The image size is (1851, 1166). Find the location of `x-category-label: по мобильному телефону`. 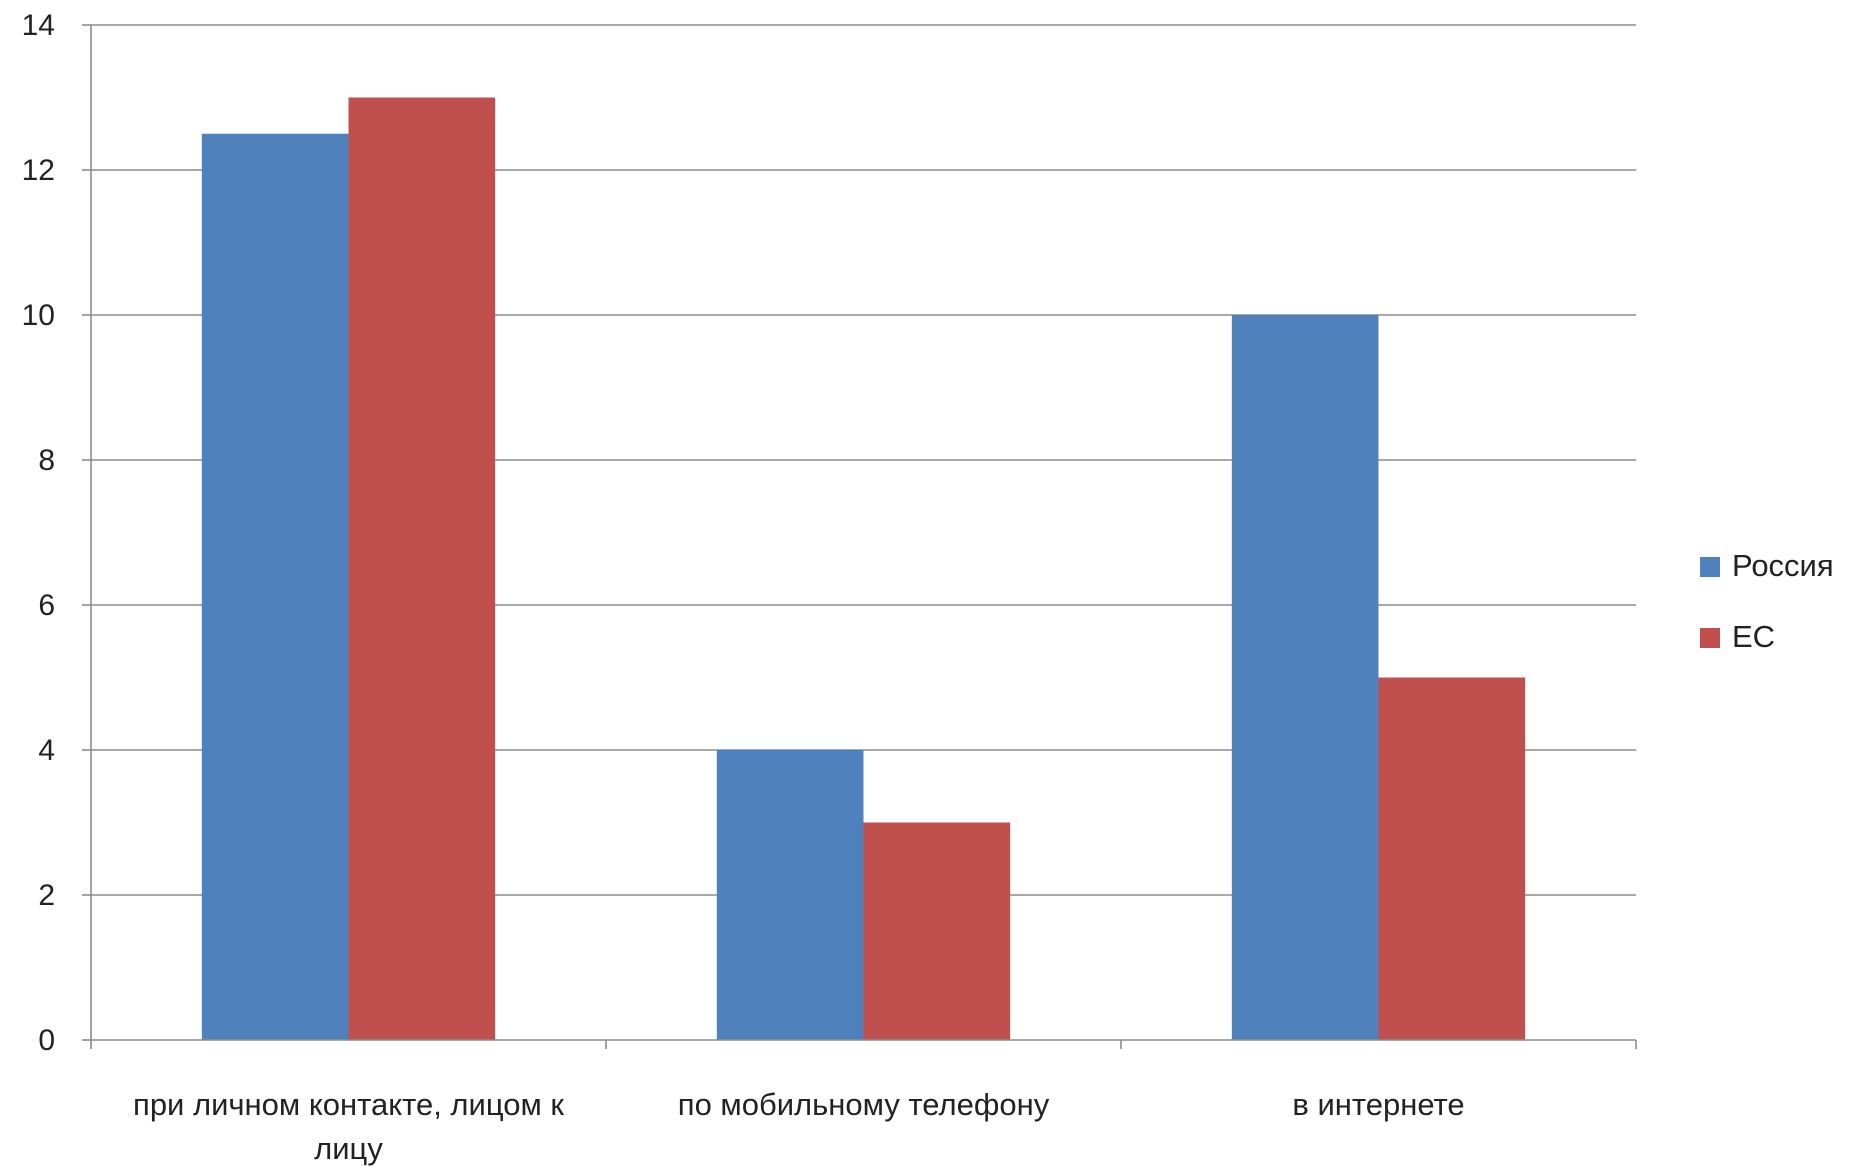

x-category-label: по мобильному телефону is located at coordinates (864, 1104).